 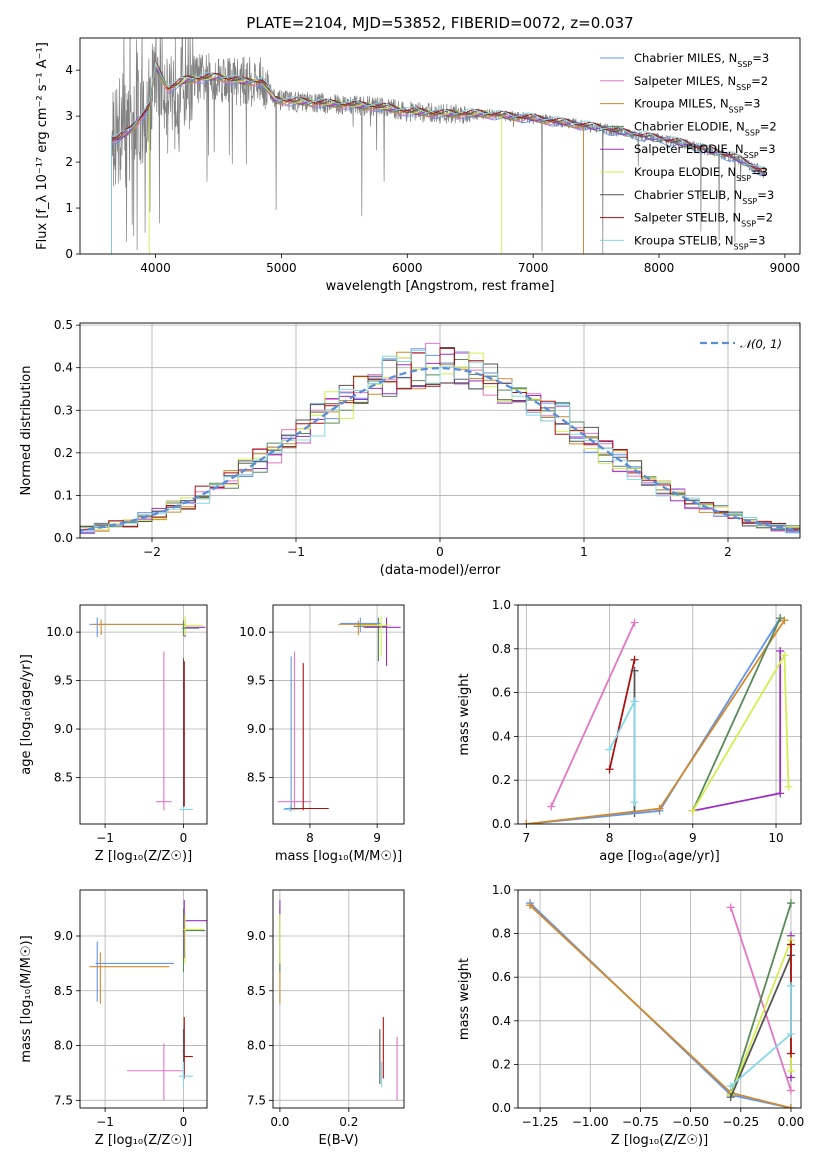 What do you see at coordinates (26, 431) in the screenshot?
I see `y-axis-label: Normed distribution` at bounding box center [26, 431].